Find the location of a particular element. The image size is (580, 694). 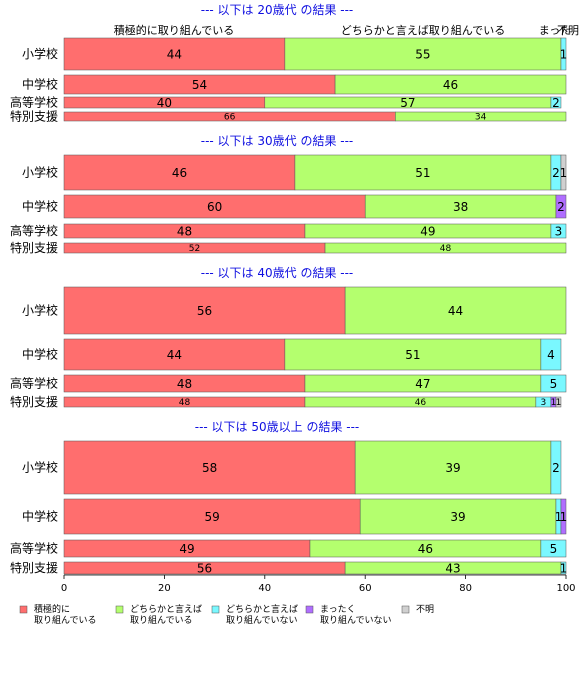

value-label: 54 is located at coordinates (199, 85).